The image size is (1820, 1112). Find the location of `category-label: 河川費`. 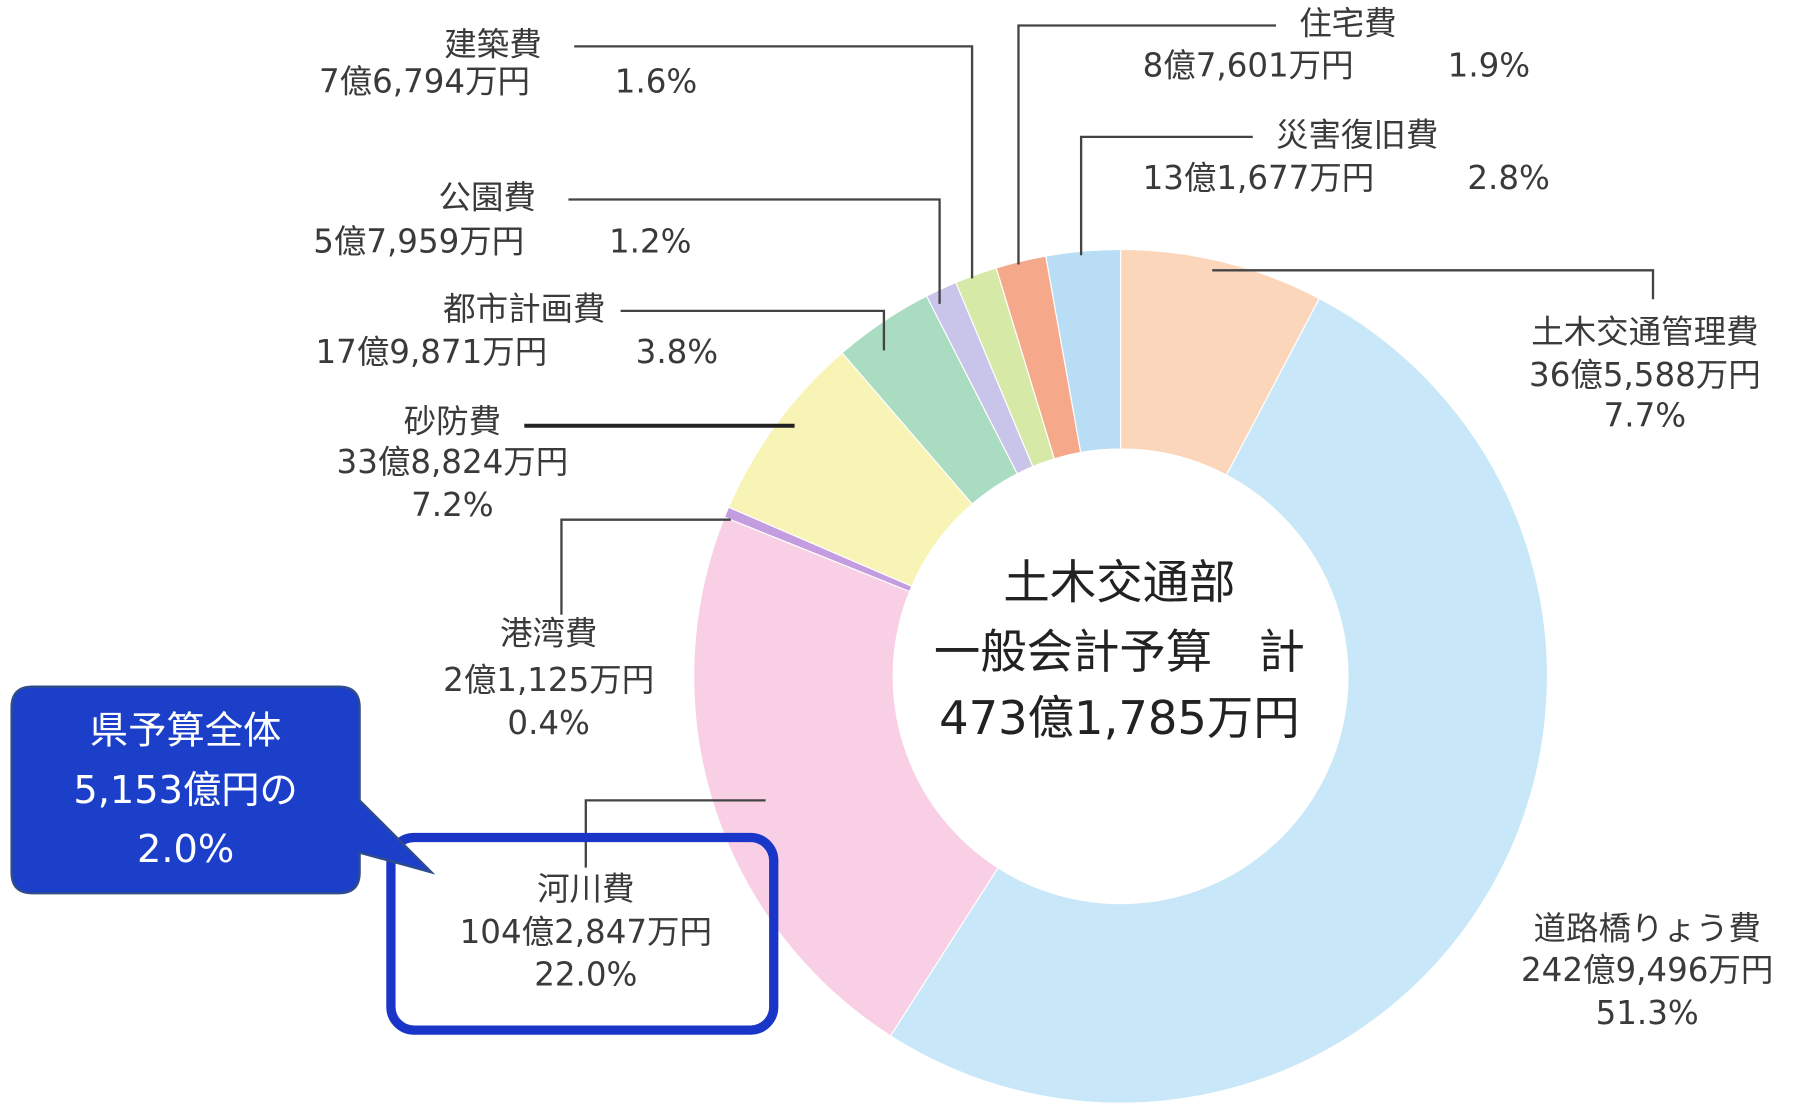

category-label: 河川費 is located at coordinates (585, 889).